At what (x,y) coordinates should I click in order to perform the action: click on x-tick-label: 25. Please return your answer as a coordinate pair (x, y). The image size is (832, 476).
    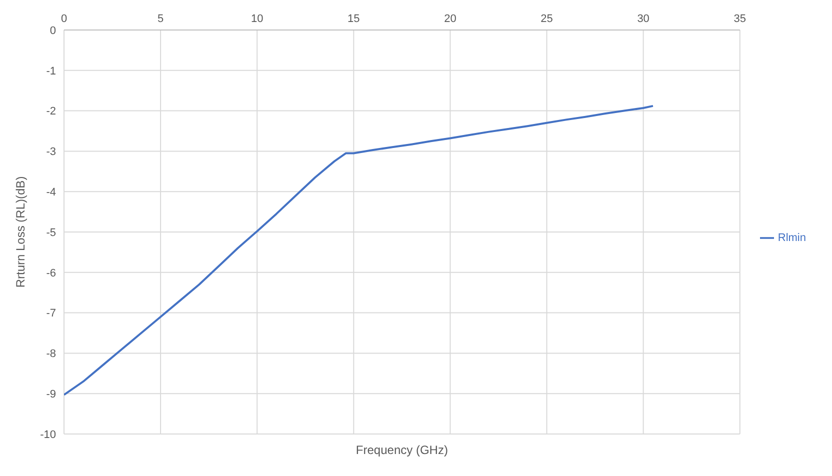
    Looking at the image, I should click on (546, 19).